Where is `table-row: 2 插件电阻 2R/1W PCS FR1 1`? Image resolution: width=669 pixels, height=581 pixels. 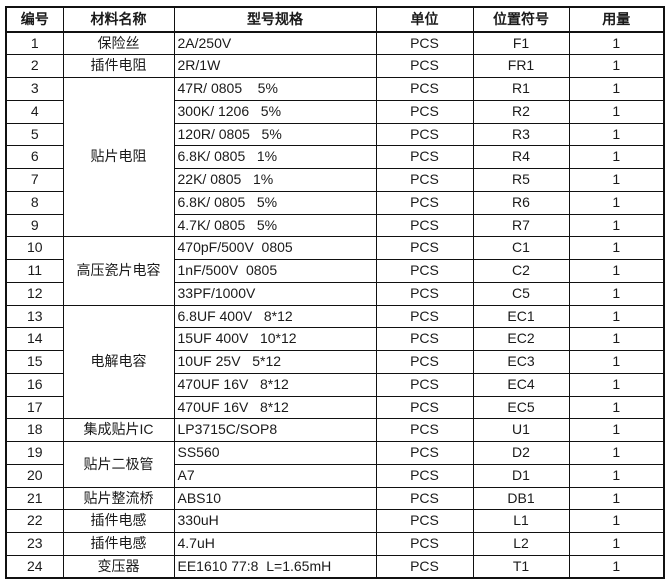
table-row: 2 插件电阻 2R/1W PCS FR1 1 is located at coordinates (335, 66).